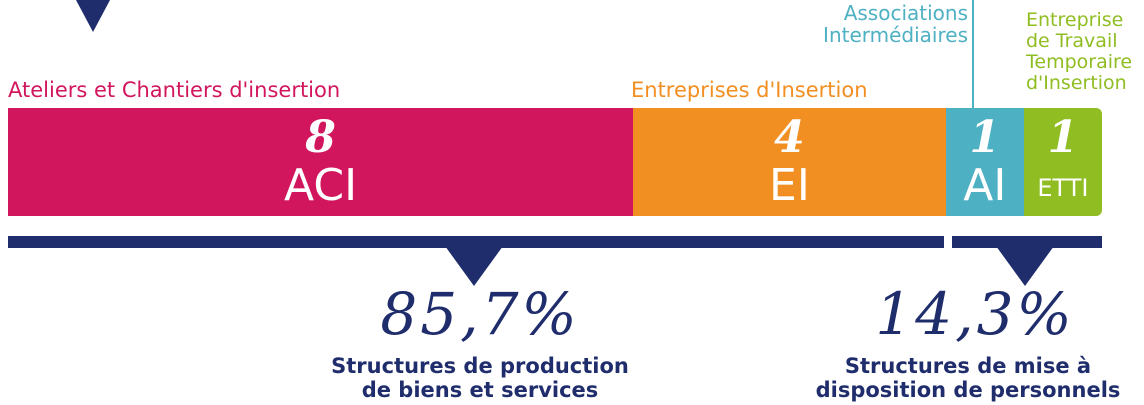  Describe the element at coordinates (1027, 242) in the screenshot. I see `disposition-bracket-bar` at that location.